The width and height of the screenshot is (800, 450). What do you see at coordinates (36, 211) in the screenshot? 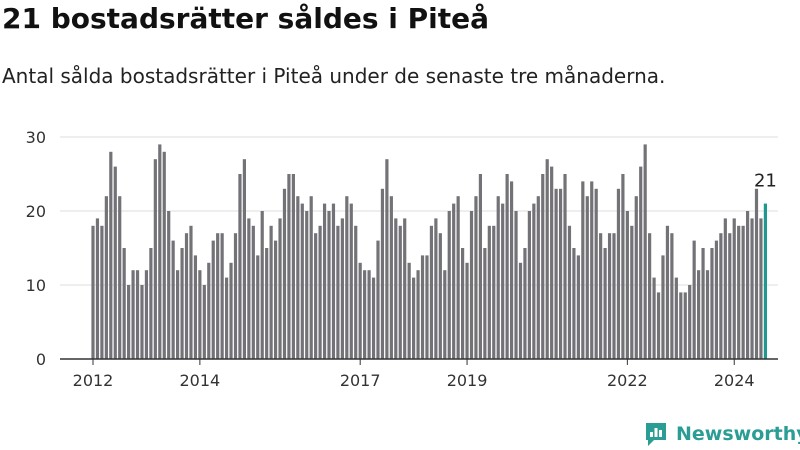
I see `y-tick-label: 20` at bounding box center [36, 211].